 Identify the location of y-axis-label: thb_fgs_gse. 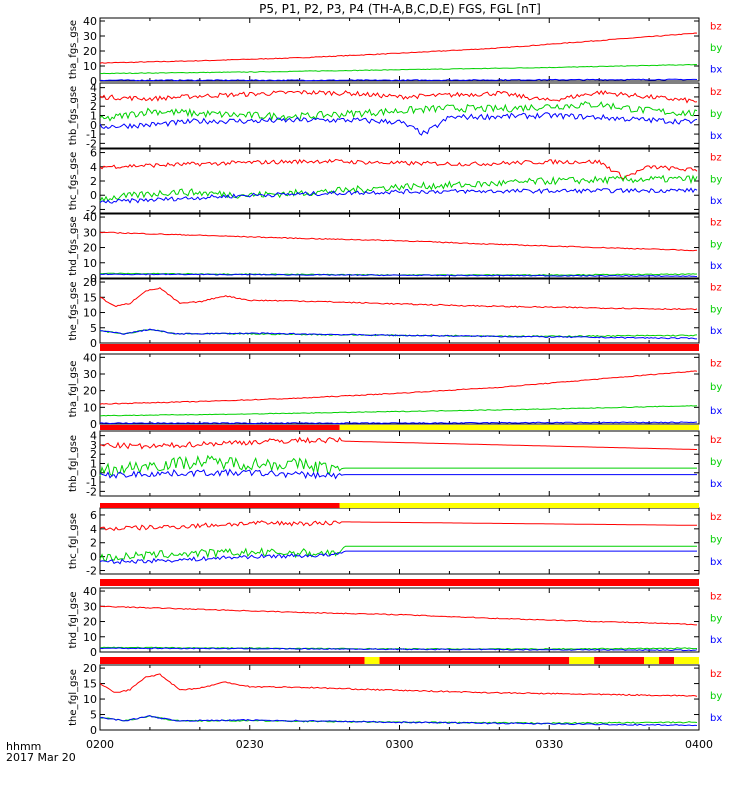
(73, 115).